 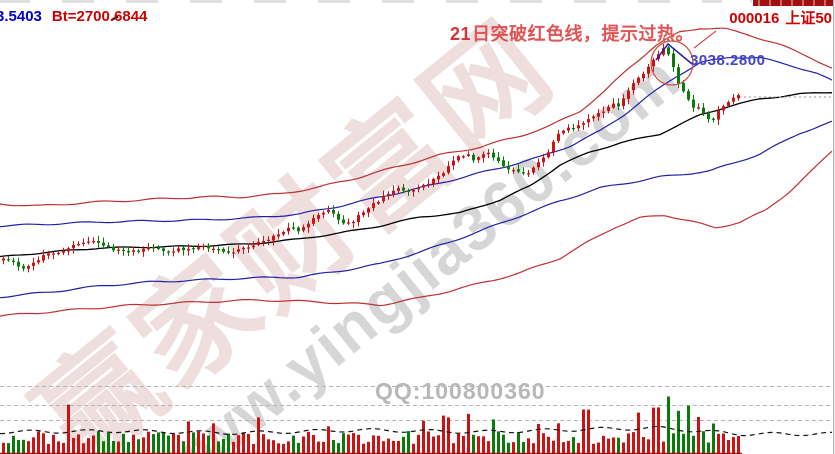 I want to click on right-edge-border, so click(x=834, y=227).